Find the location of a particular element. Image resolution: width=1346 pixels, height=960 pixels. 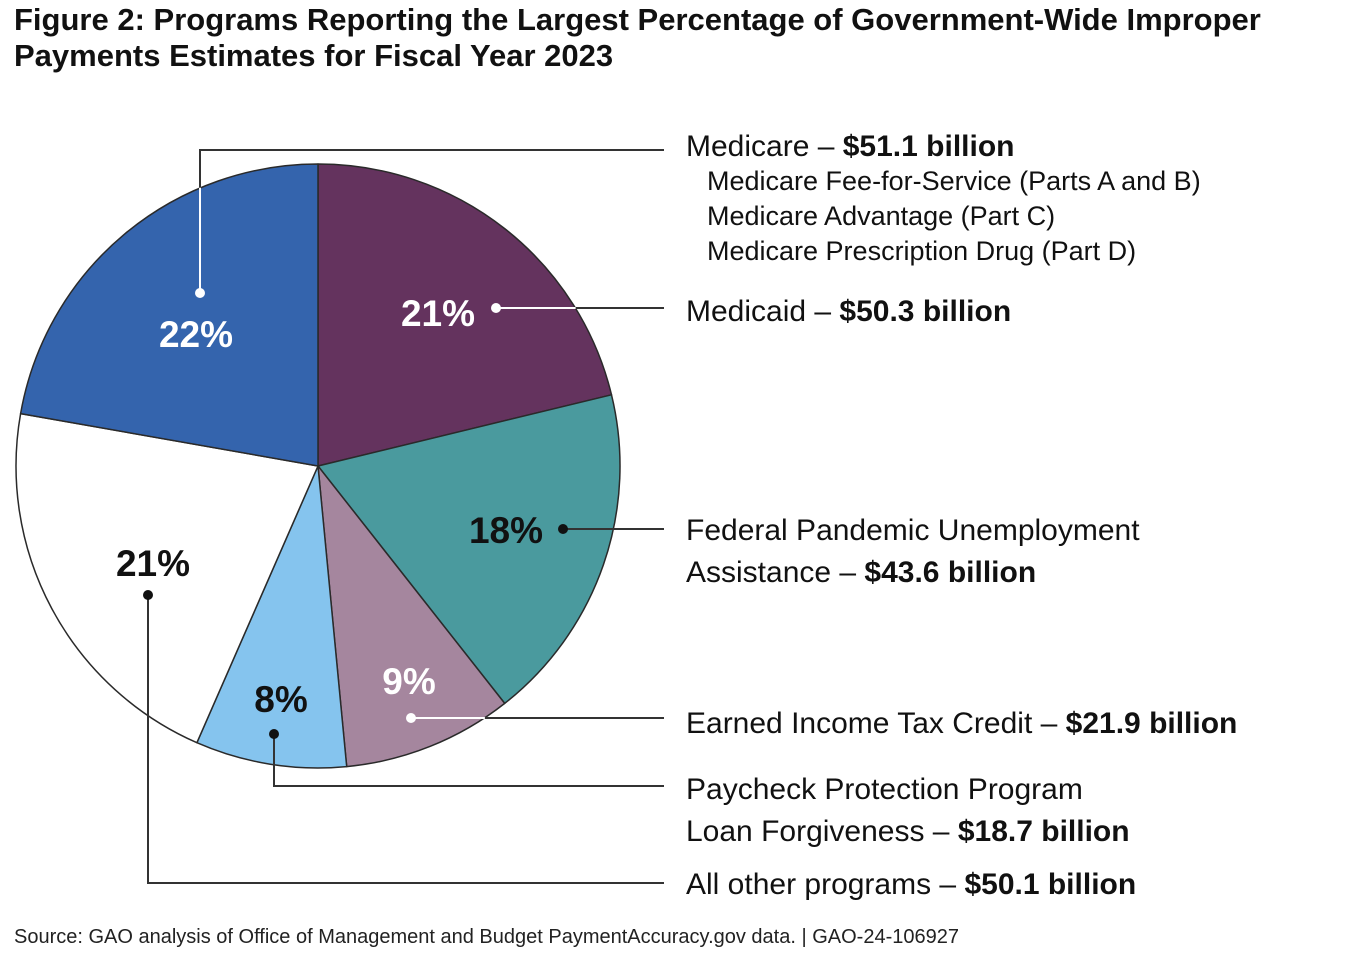

percent-label-4: 21% is located at coordinates (153, 563).